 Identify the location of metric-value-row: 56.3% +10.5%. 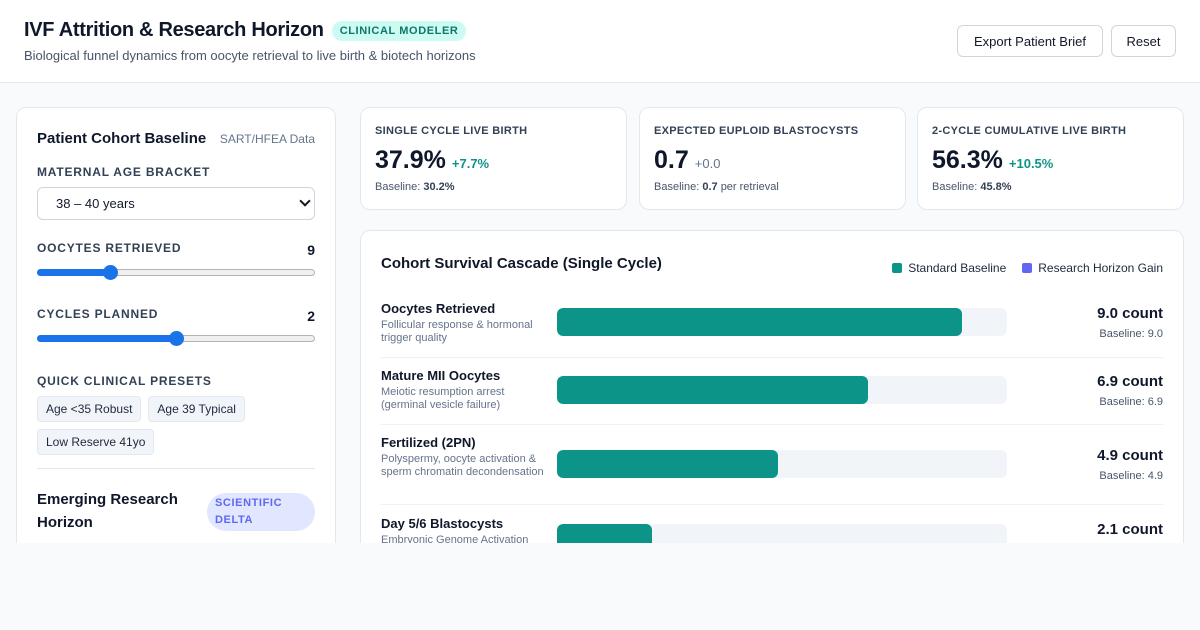
(992, 160).